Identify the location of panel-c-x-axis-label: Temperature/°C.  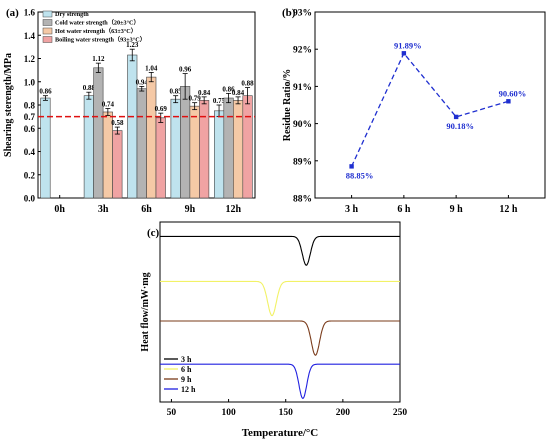
(280, 433).